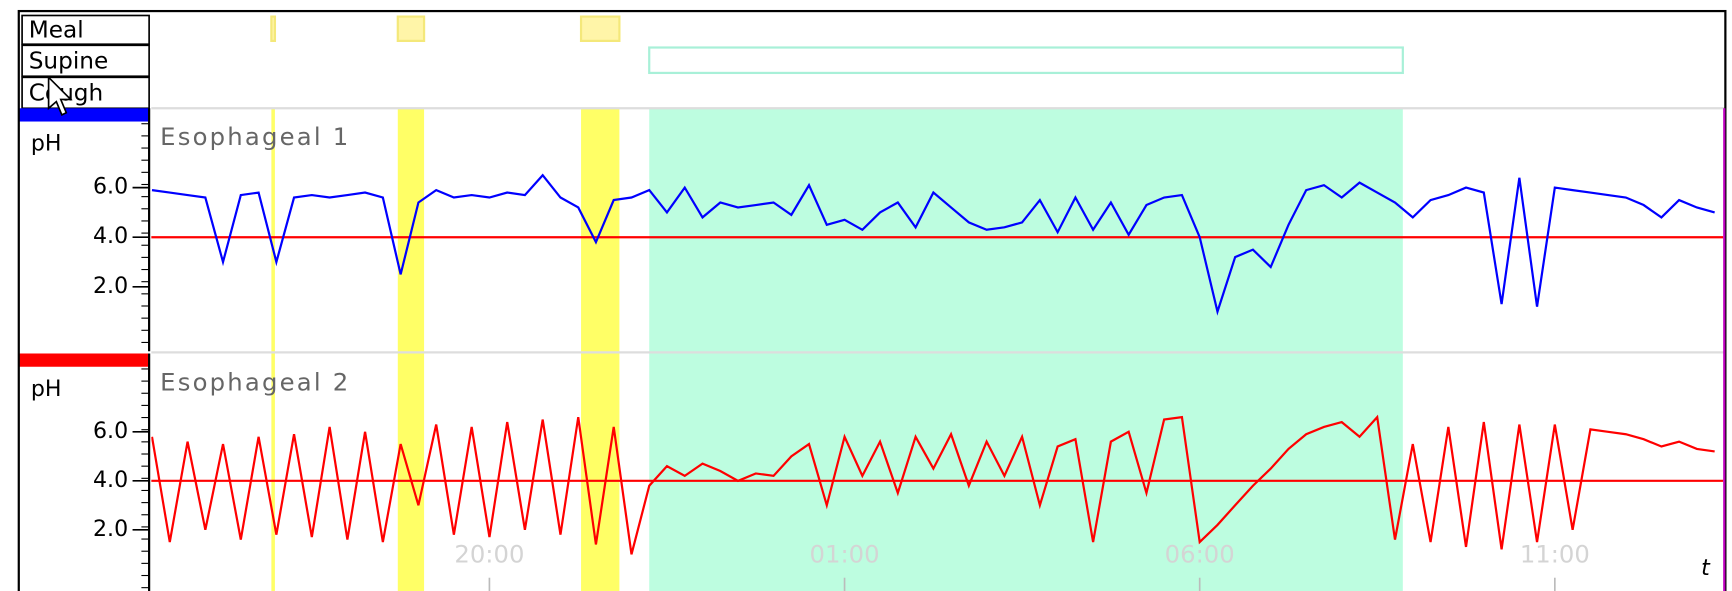 The width and height of the screenshot is (1732, 591). What do you see at coordinates (69, 60) in the screenshot?
I see `event-row-label: Supine` at bounding box center [69, 60].